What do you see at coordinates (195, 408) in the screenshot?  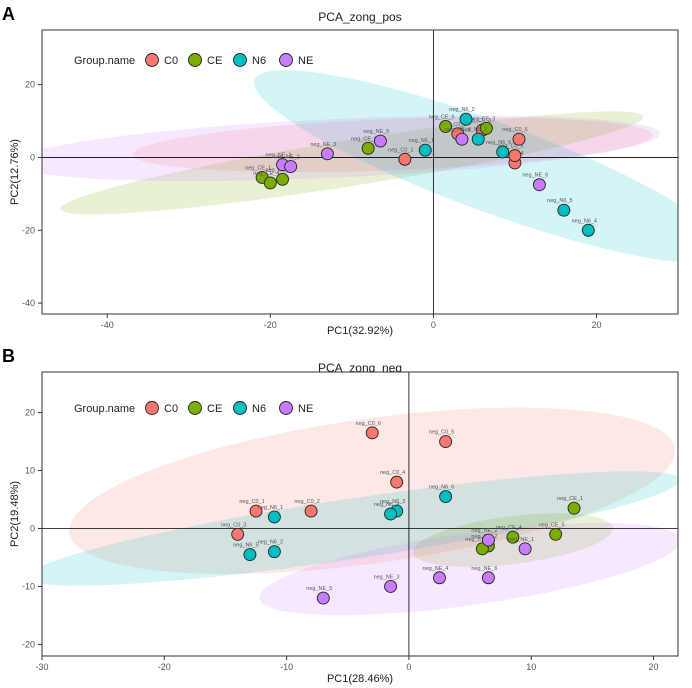 I see `legend-marker-CE` at bounding box center [195, 408].